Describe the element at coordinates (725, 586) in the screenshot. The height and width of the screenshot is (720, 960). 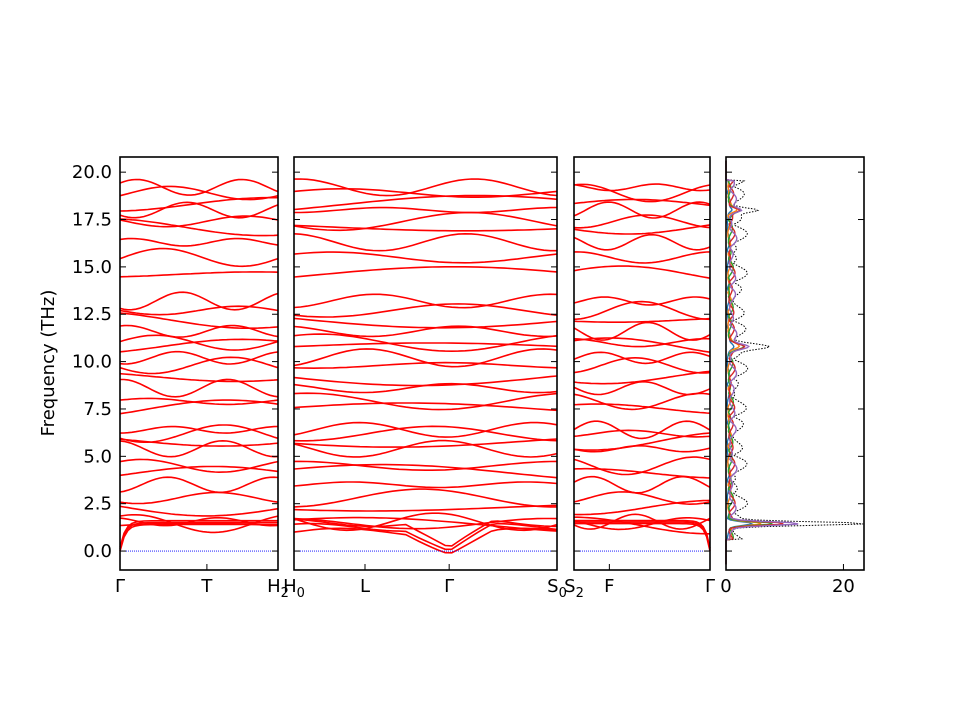
I see `dos-x-tick-label: 0` at that location.